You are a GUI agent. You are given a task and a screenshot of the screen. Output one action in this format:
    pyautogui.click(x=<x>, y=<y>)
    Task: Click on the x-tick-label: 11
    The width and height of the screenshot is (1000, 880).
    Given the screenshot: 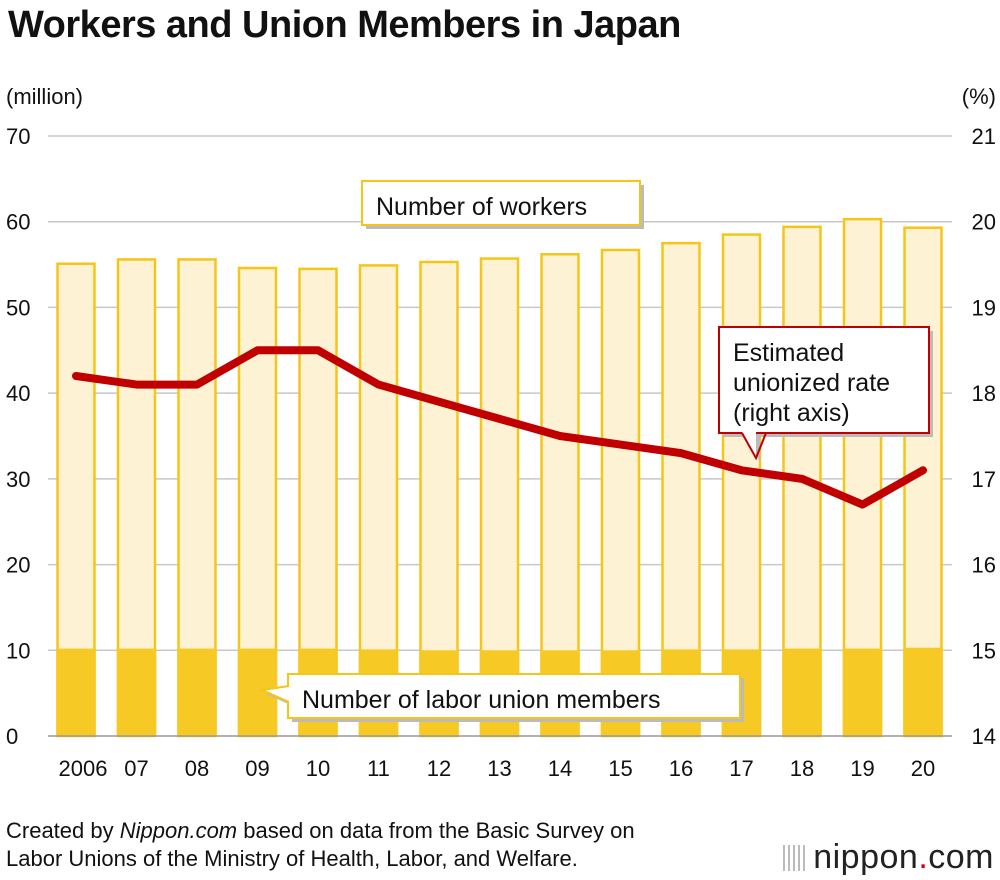 What is the action you would take?
    pyautogui.click(x=378, y=768)
    